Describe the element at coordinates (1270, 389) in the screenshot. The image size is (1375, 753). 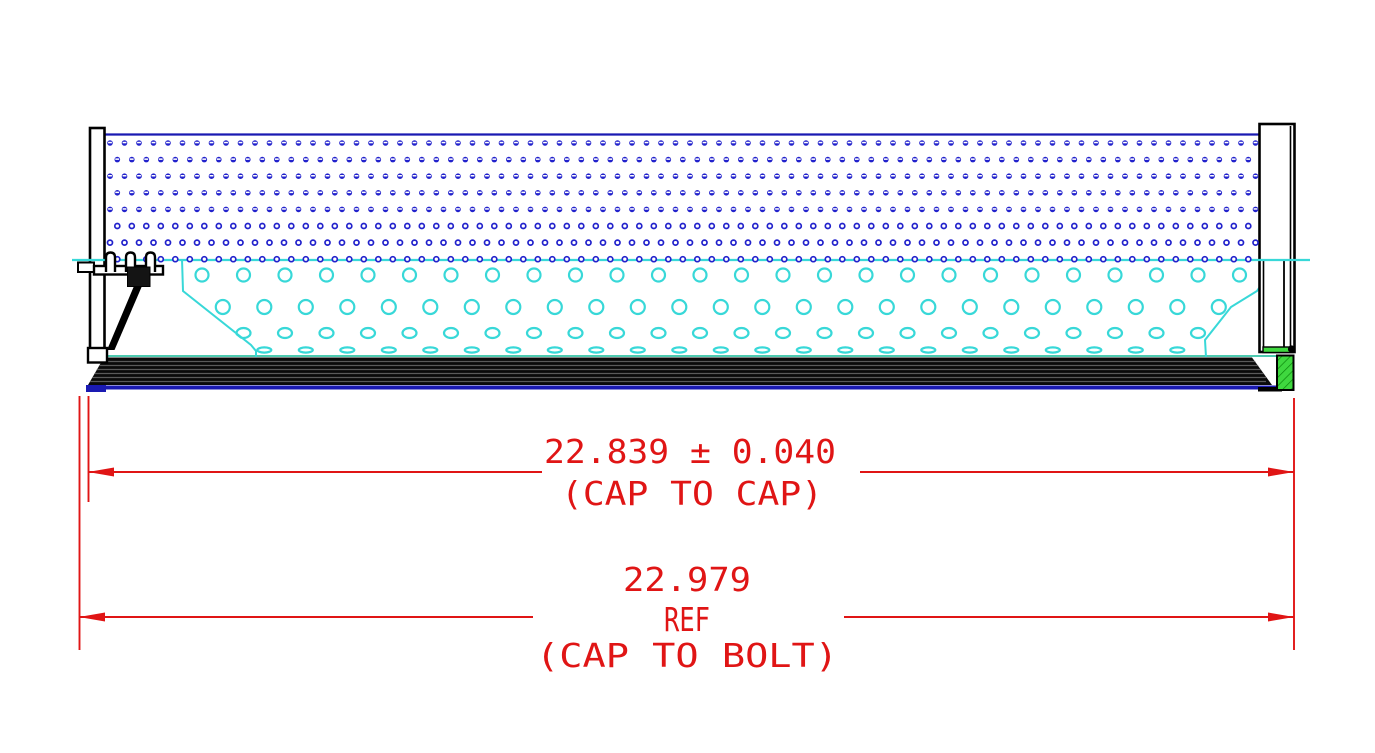
I see `bottom-right-black-strip` at that location.